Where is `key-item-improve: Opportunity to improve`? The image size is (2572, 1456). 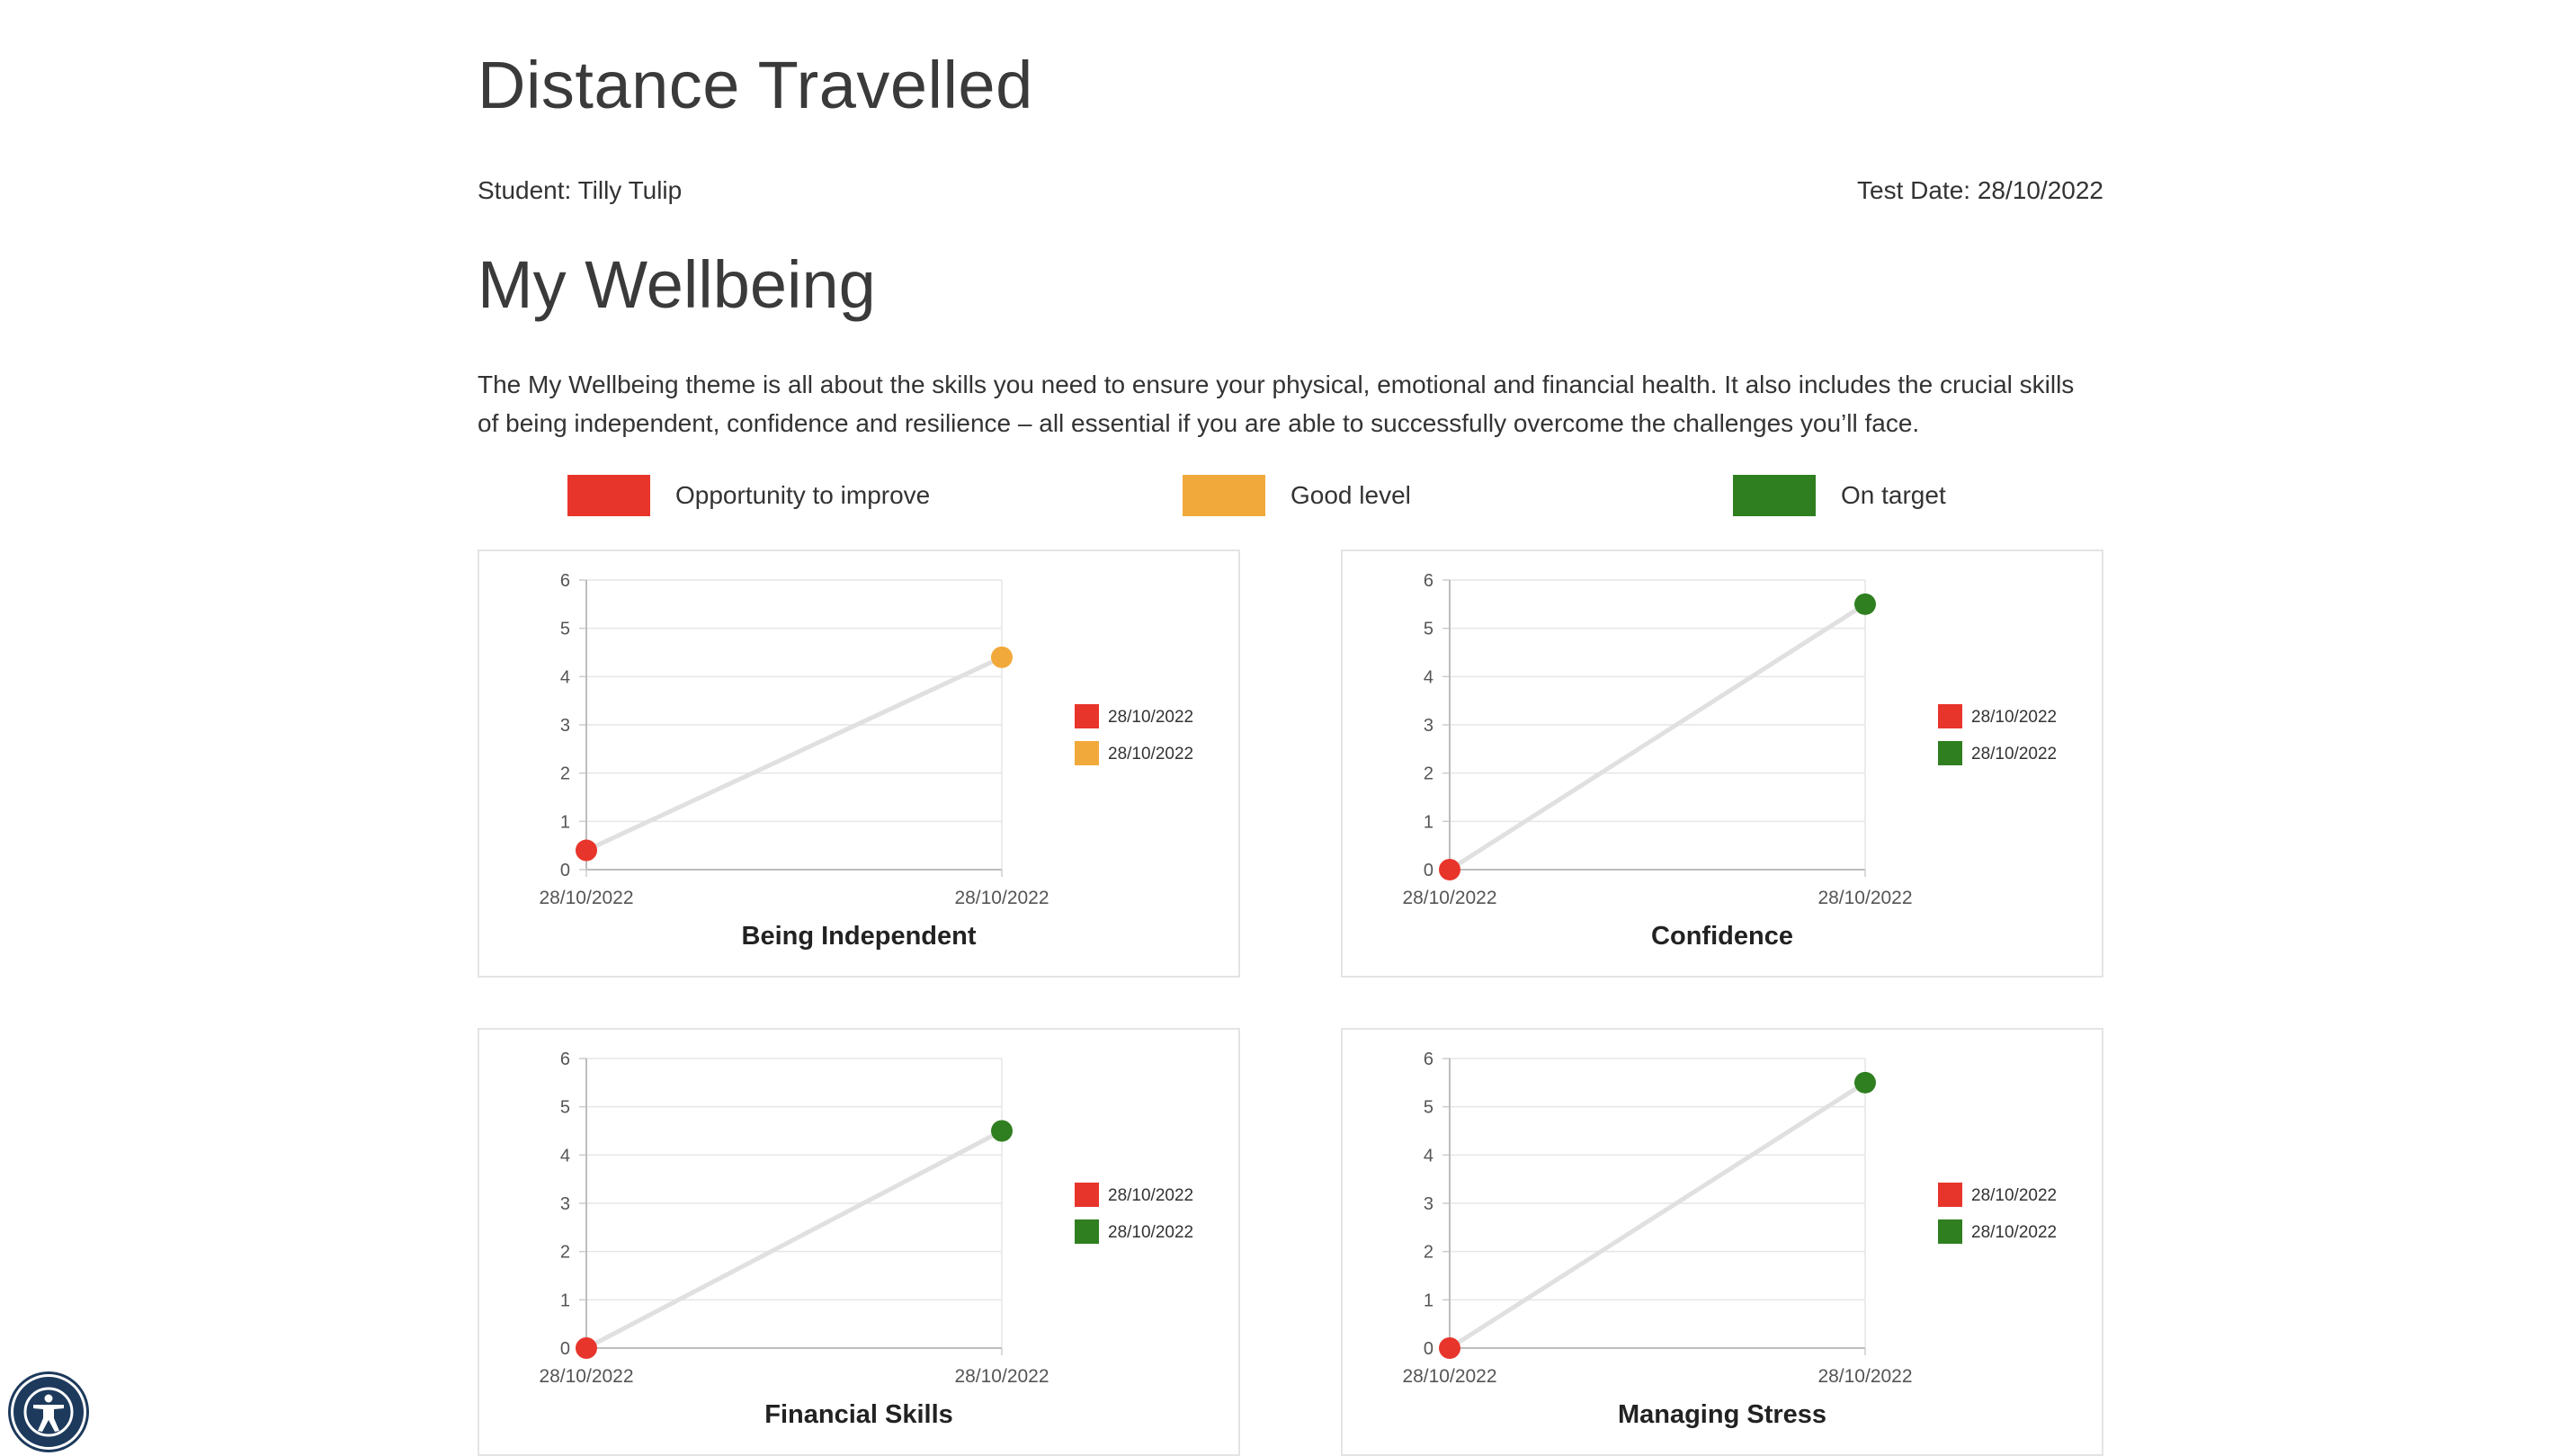 key-item-improve: Opportunity to improve is located at coordinates (748, 496).